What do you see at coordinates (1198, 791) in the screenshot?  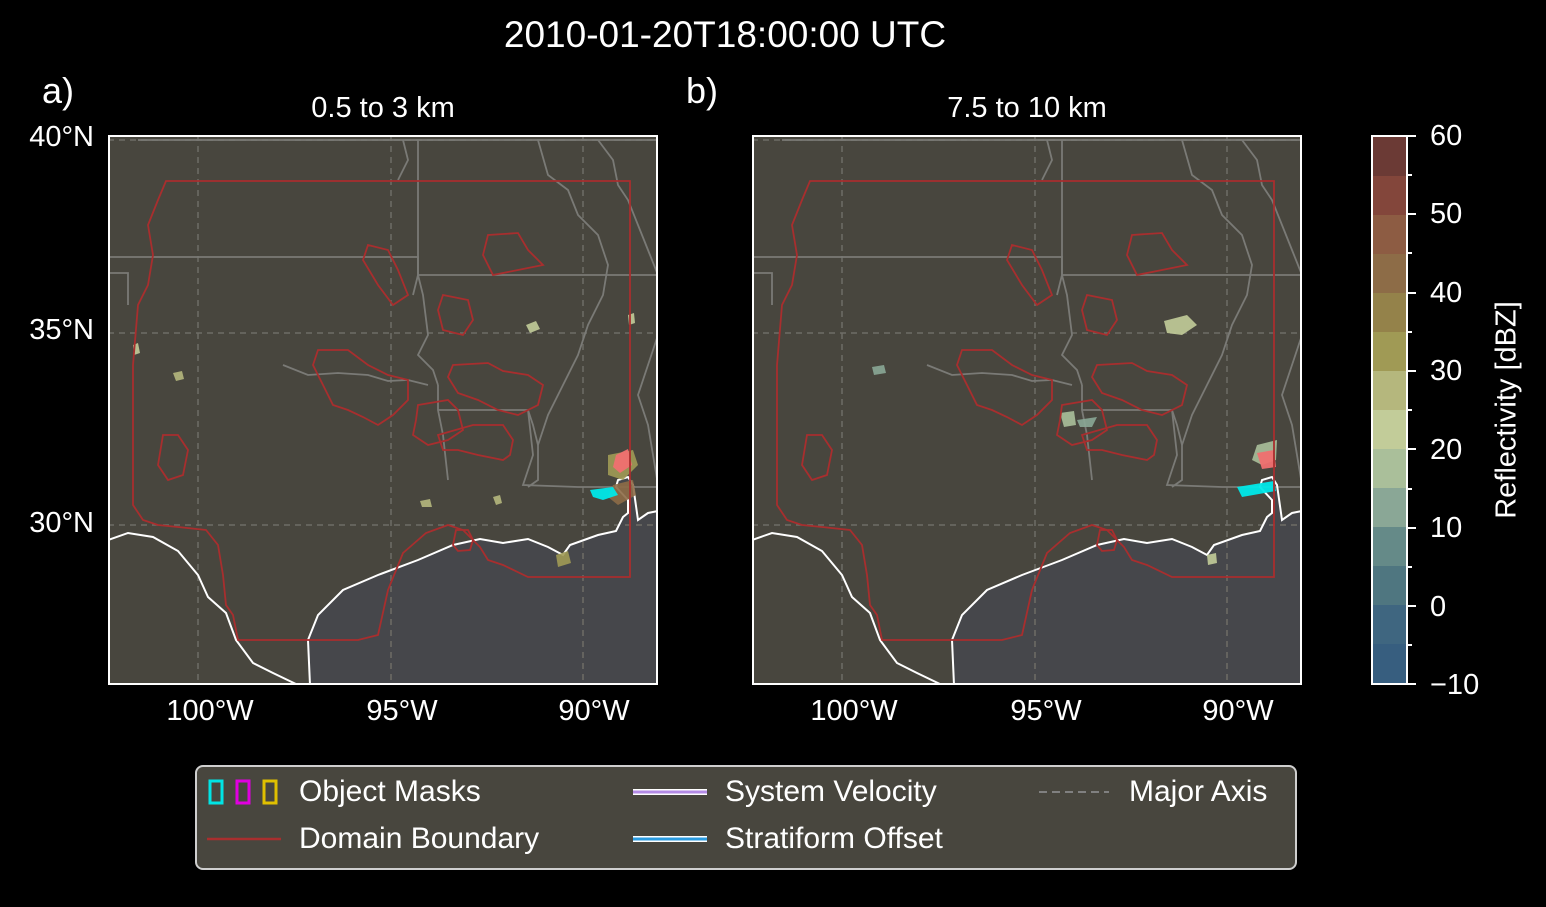 I see `legend-major-axis-label: Major Axis` at bounding box center [1198, 791].